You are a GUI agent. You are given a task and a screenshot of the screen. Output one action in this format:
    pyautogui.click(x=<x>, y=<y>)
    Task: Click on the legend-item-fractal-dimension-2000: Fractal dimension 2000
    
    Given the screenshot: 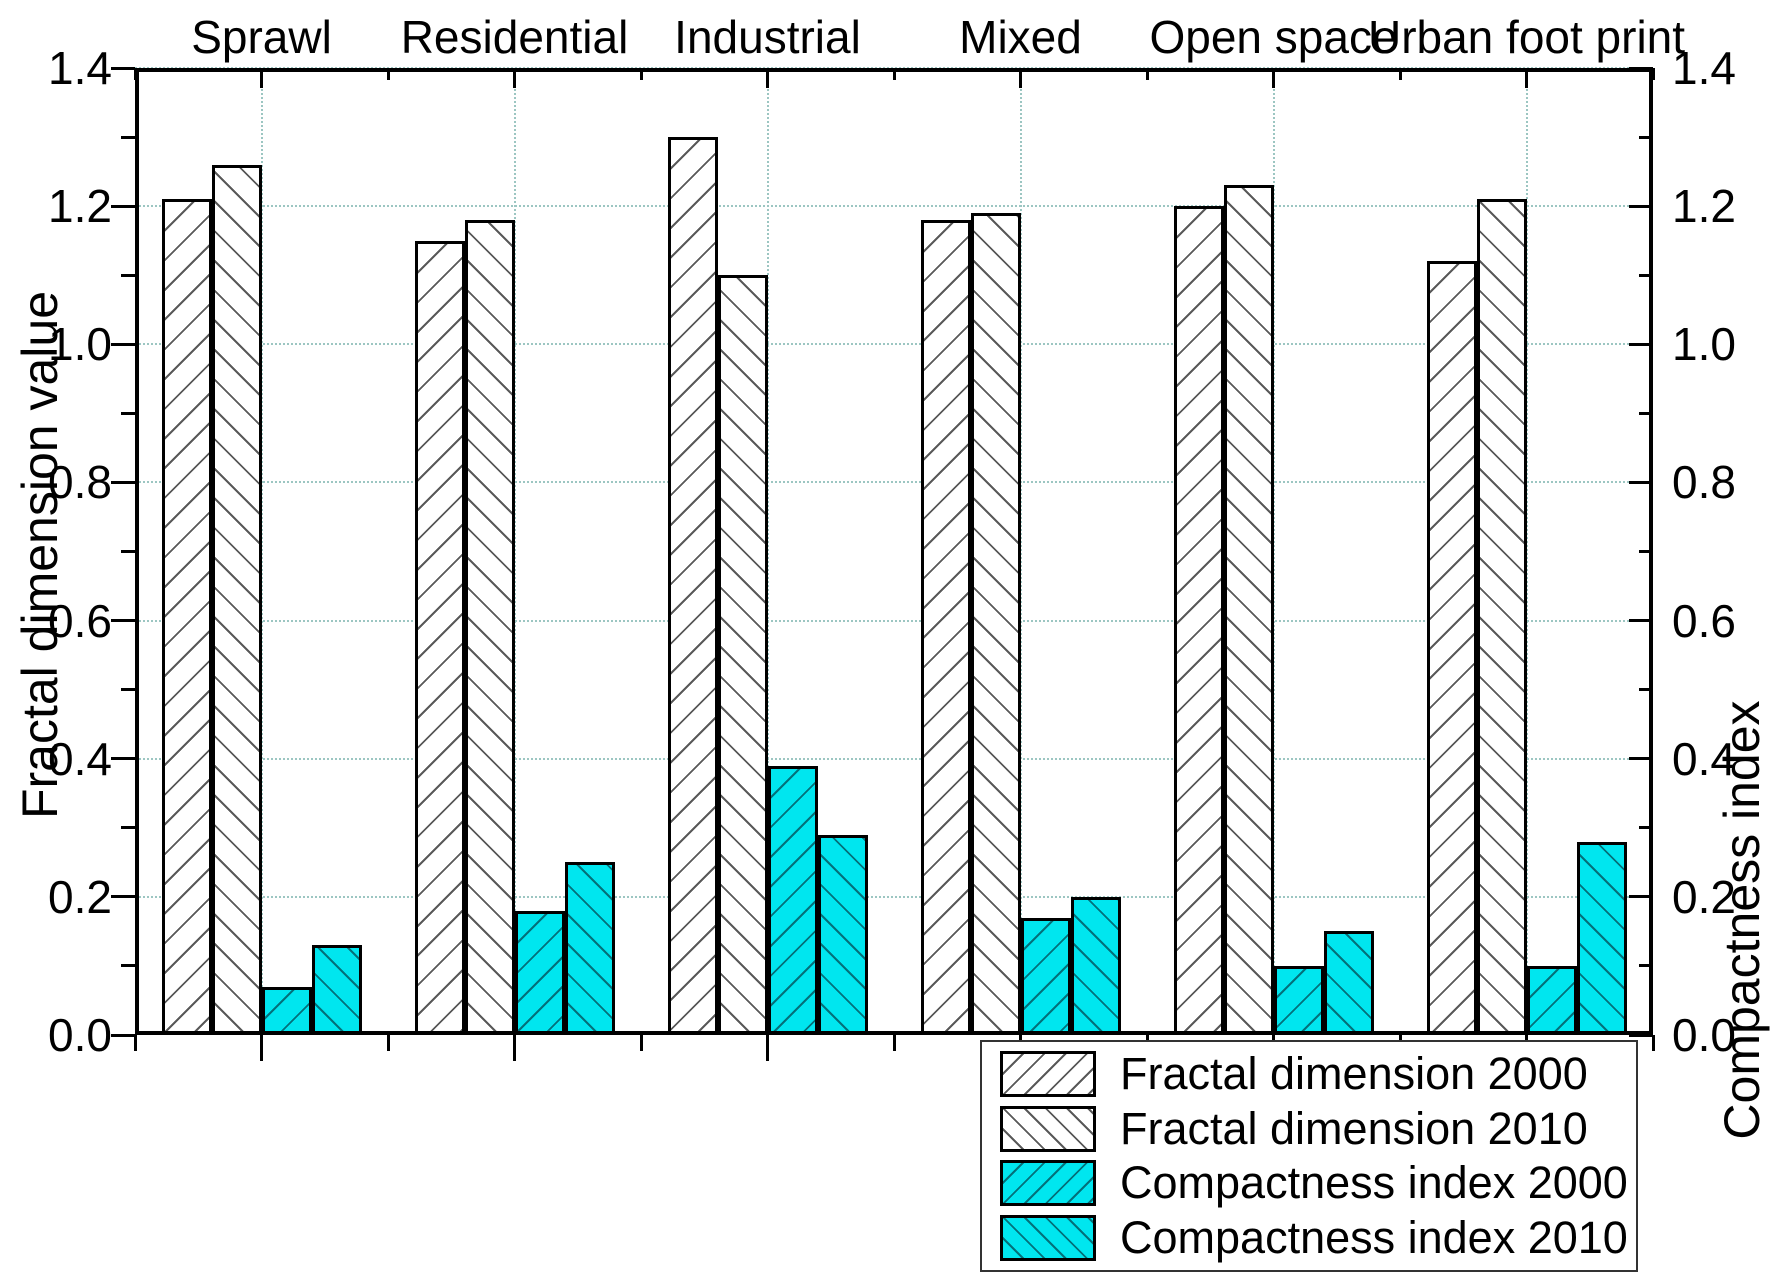 What is the action you would take?
    pyautogui.click(x=1315, y=1074)
    